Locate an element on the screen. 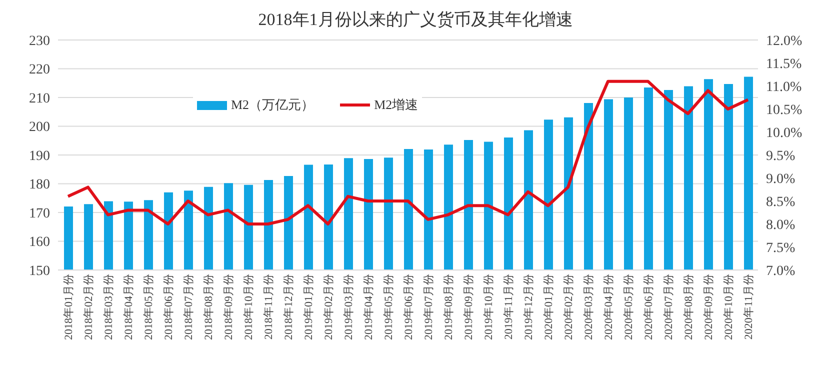  x-tick-label: 2020年02月份 is located at coordinates (568, 307).